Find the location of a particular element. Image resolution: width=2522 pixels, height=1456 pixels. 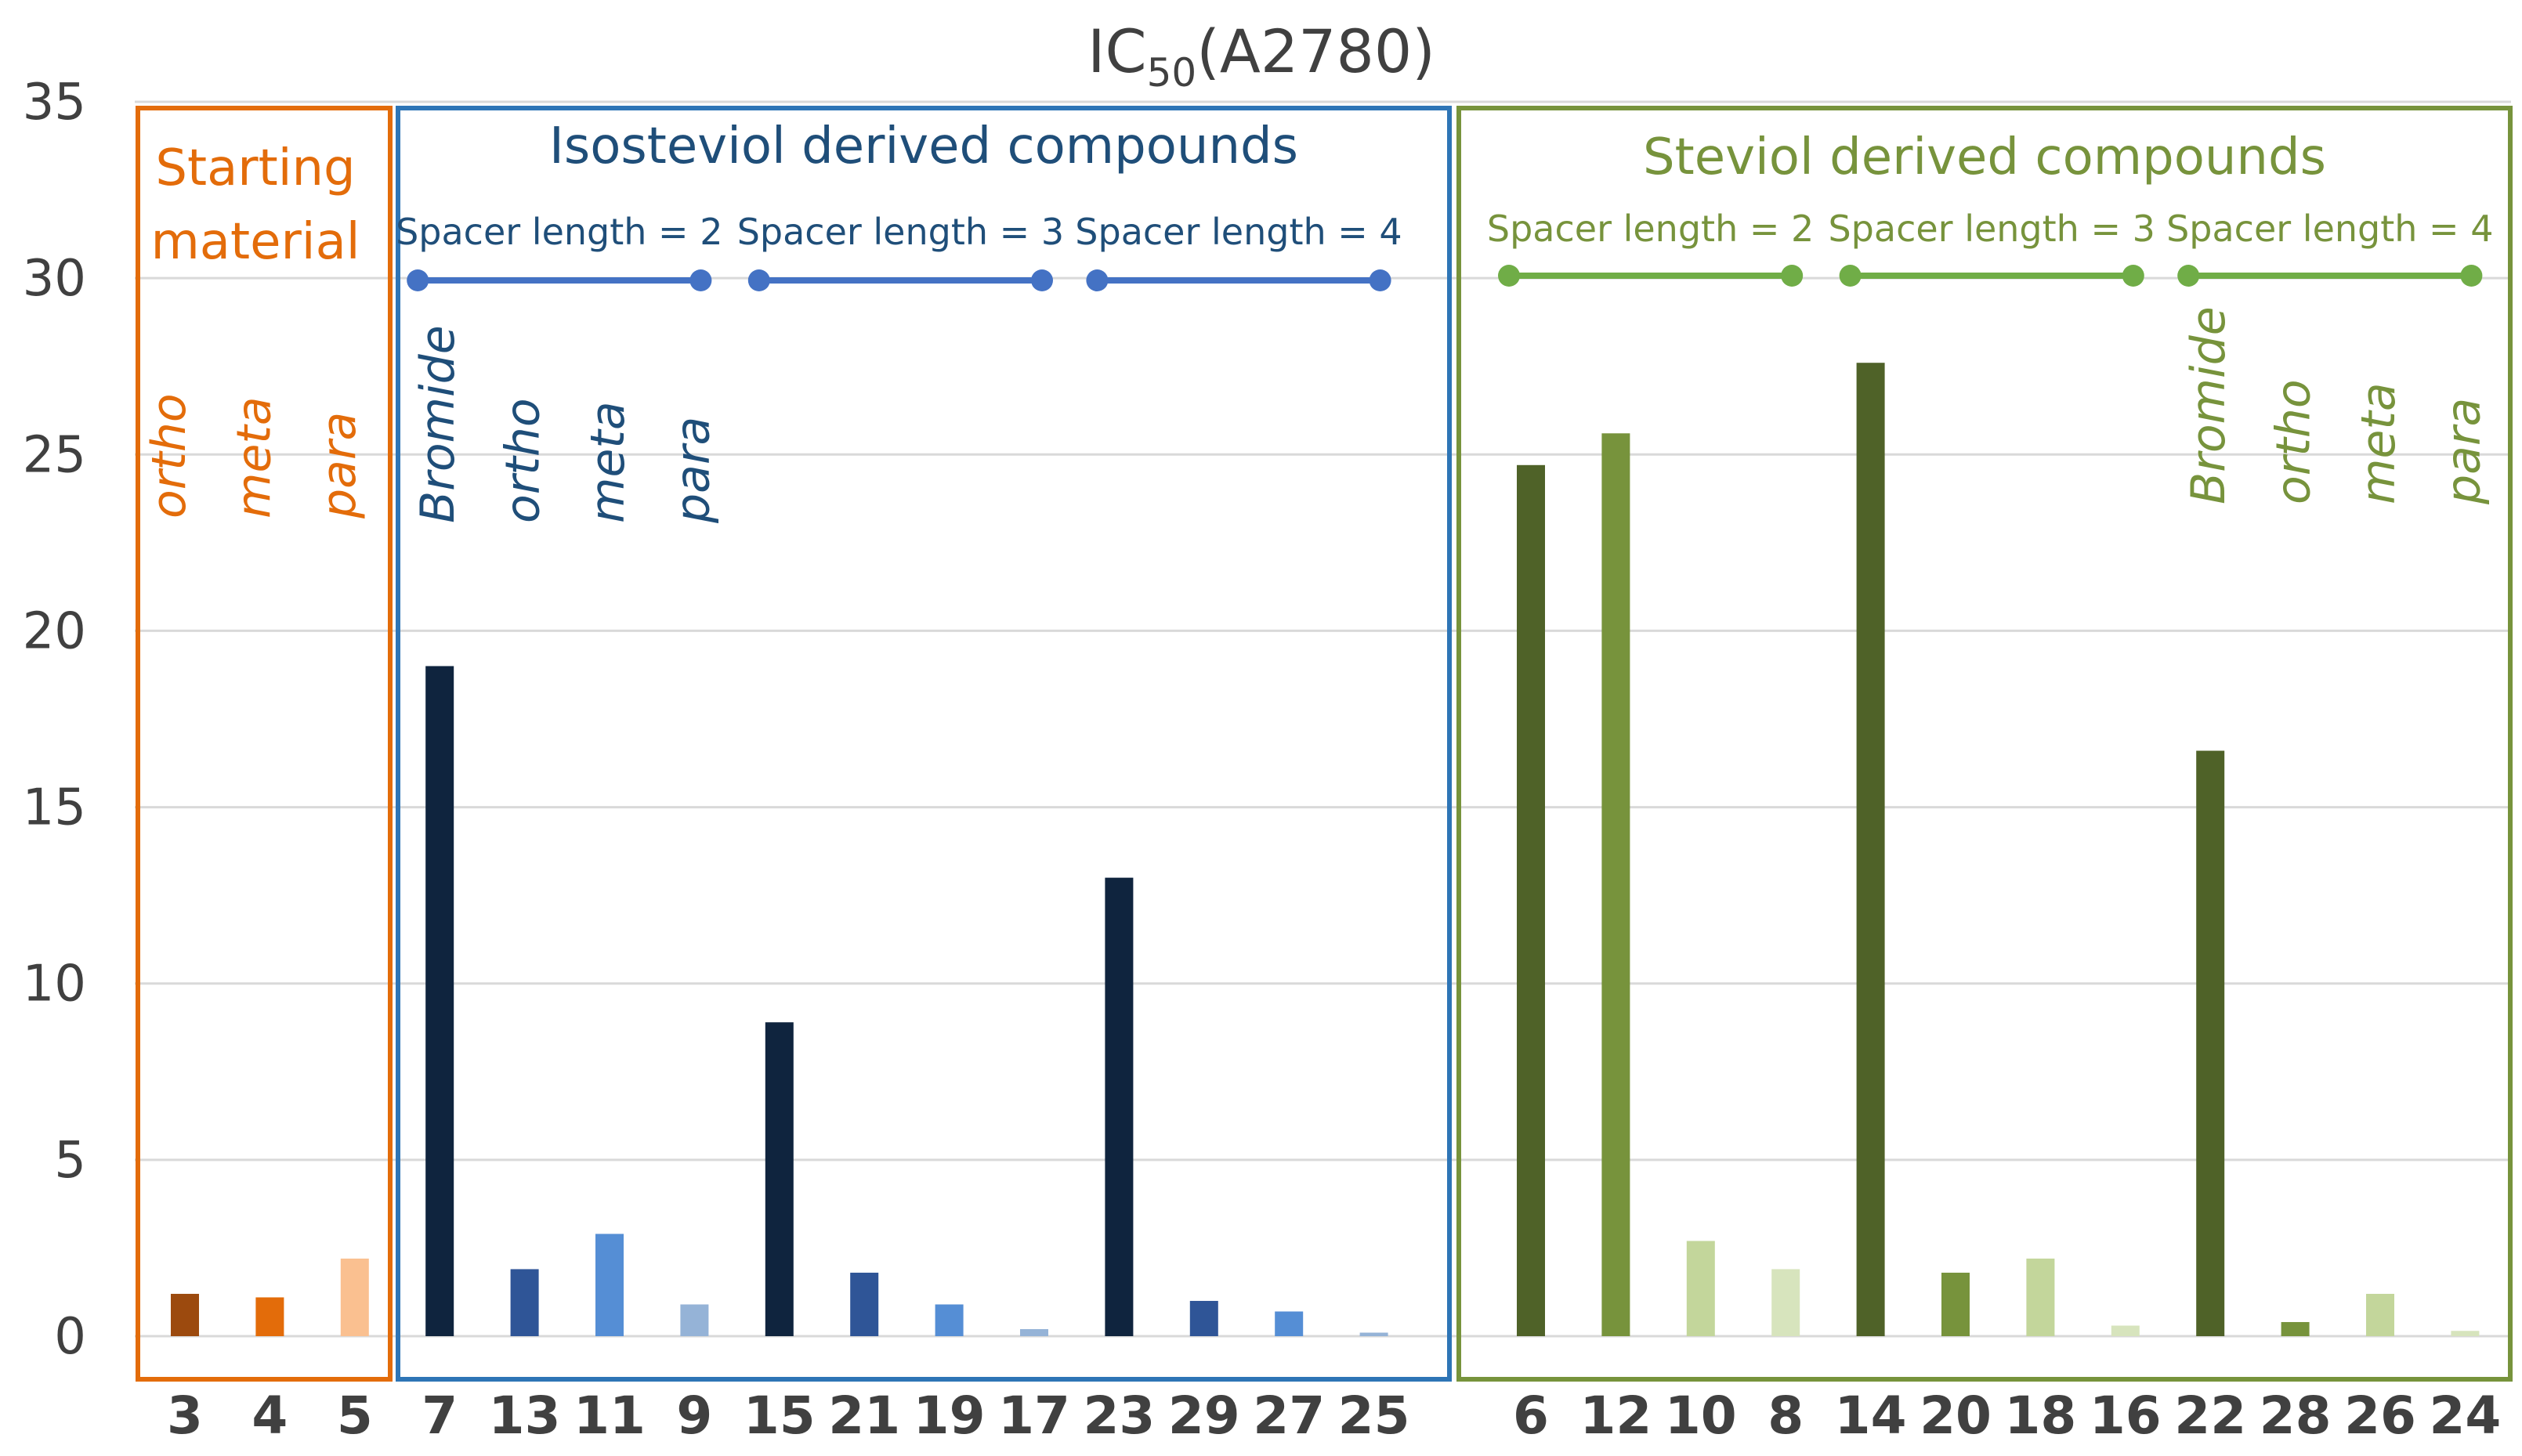

x-tick-label: 8 is located at coordinates (1786, 1416).